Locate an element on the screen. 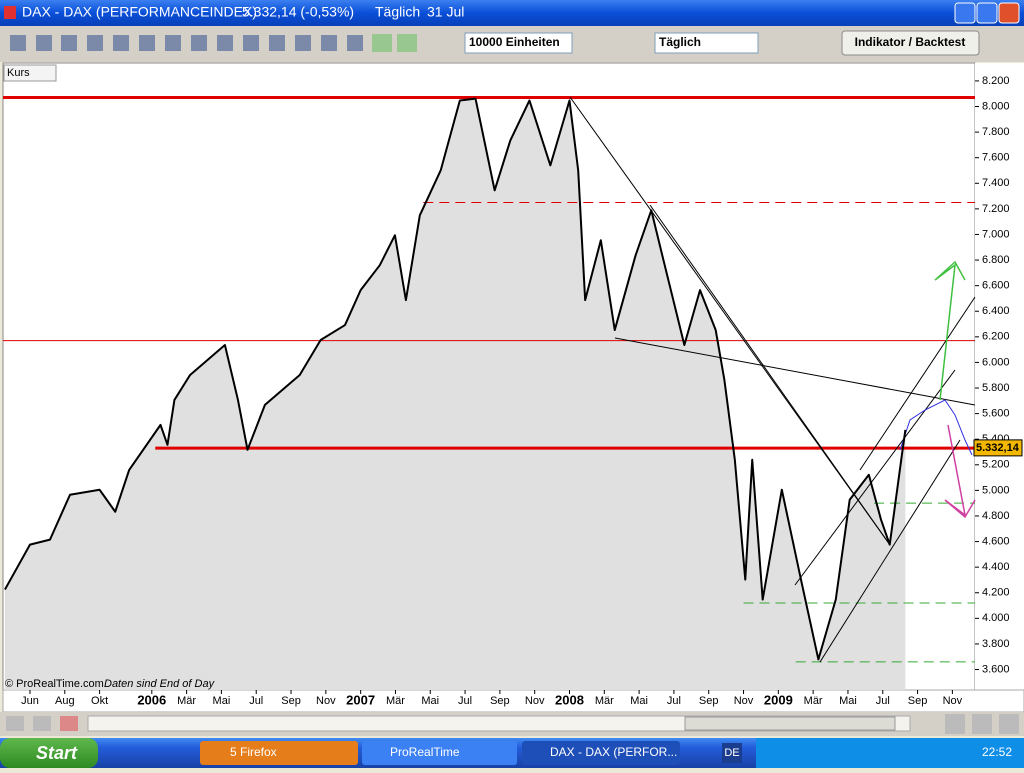 The image size is (1024, 773). tool-settings is located at coordinates (329, 43).